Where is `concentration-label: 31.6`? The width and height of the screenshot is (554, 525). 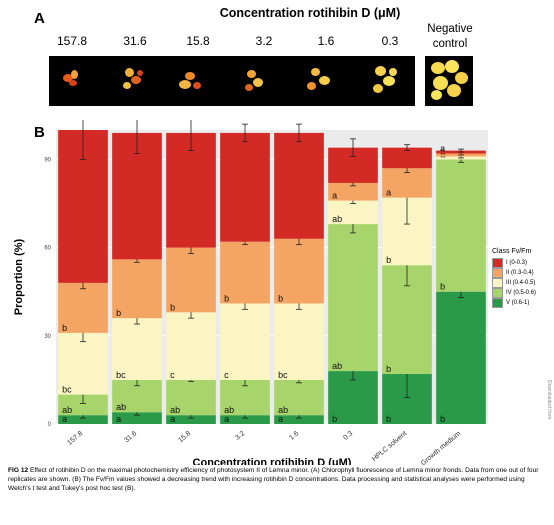
concentration-label: 31.6 is located at coordinates (135, 41).